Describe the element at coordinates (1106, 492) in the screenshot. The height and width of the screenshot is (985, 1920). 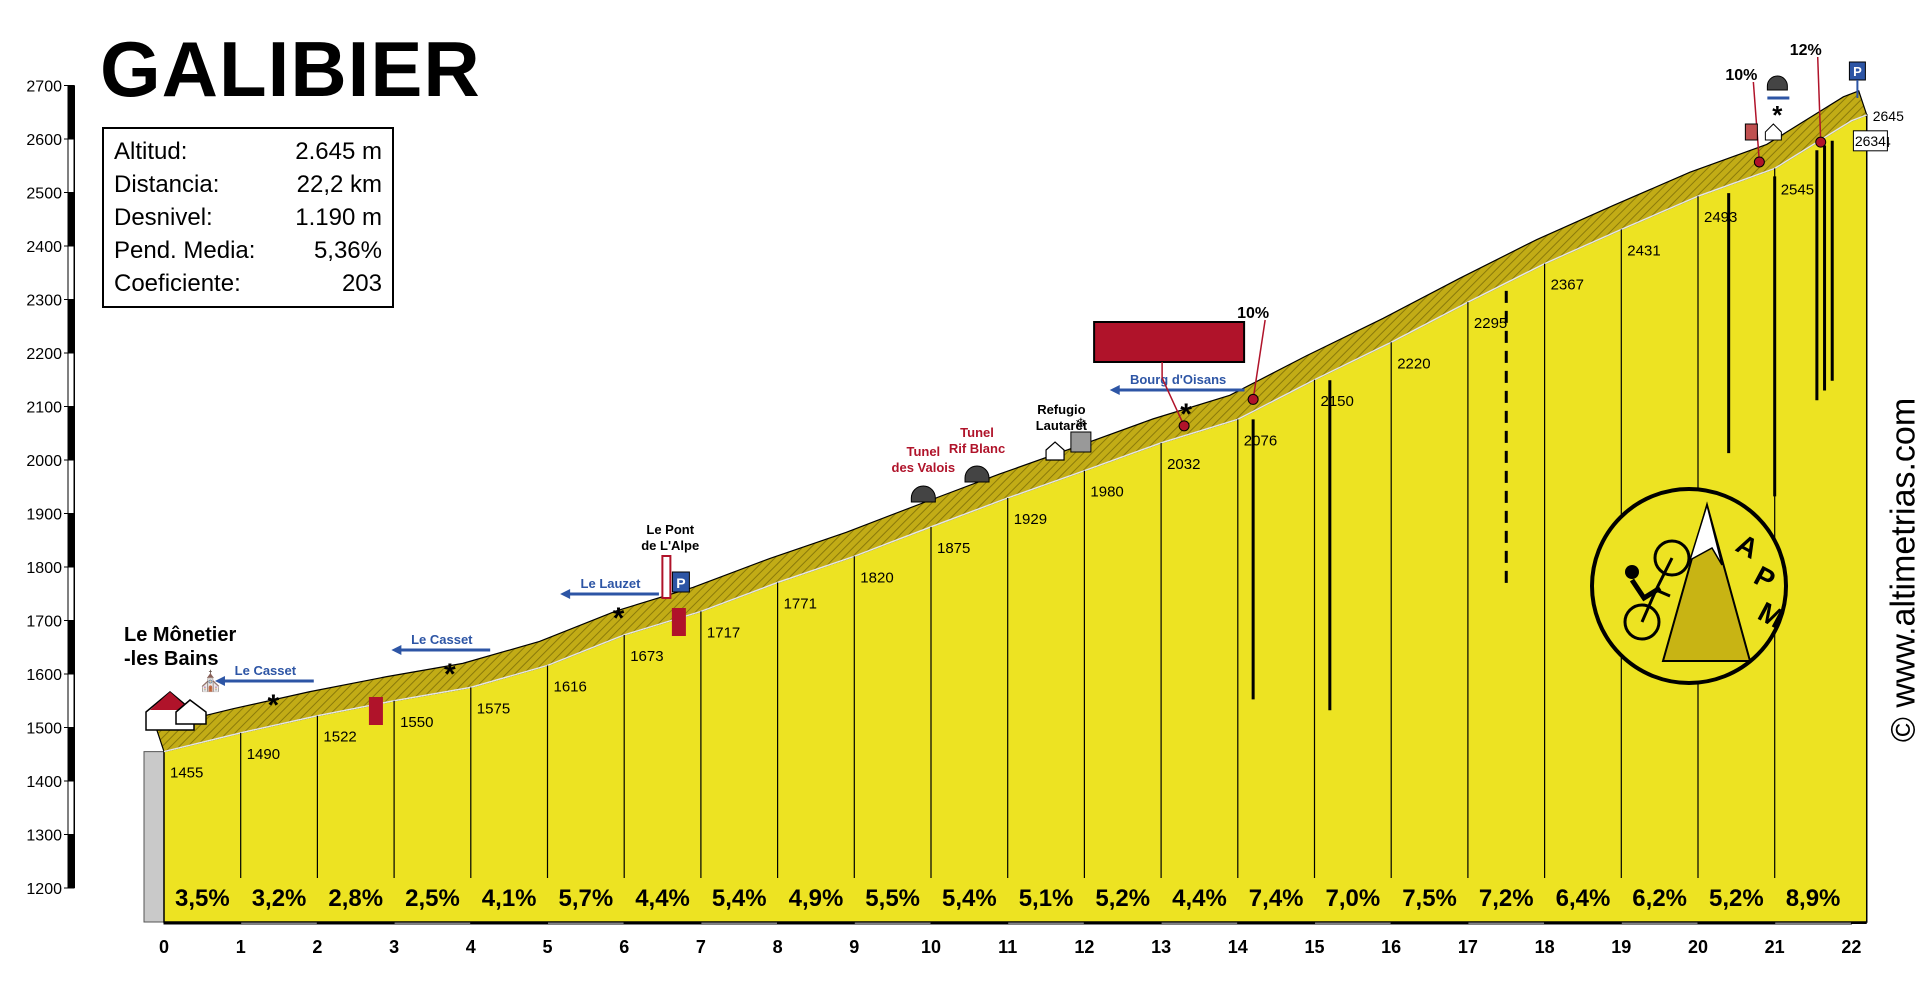
I see `altitude-label: 1980` at that location.